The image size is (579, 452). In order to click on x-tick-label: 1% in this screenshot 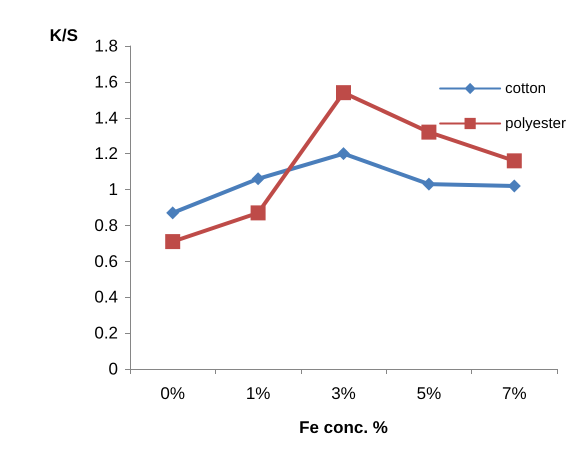, I will do `click(258, 393)`.